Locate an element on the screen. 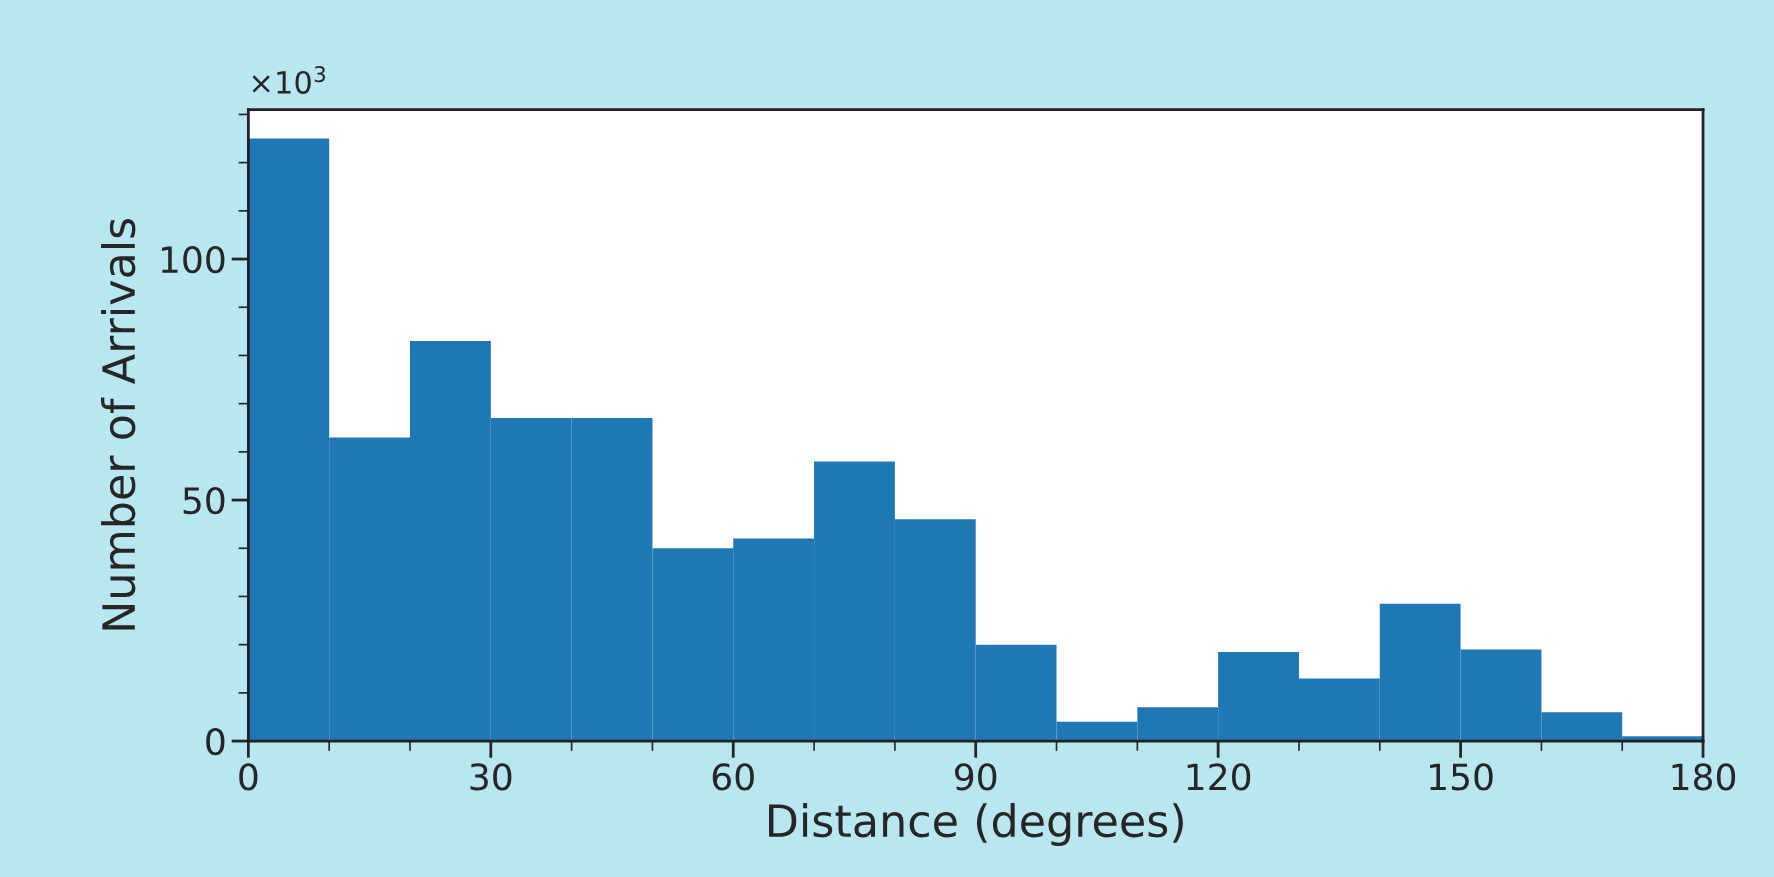 The height and width of the screenshot is (877, 1774). y-axis-title: Number of Arrivals is located at coordinates (118, 424).